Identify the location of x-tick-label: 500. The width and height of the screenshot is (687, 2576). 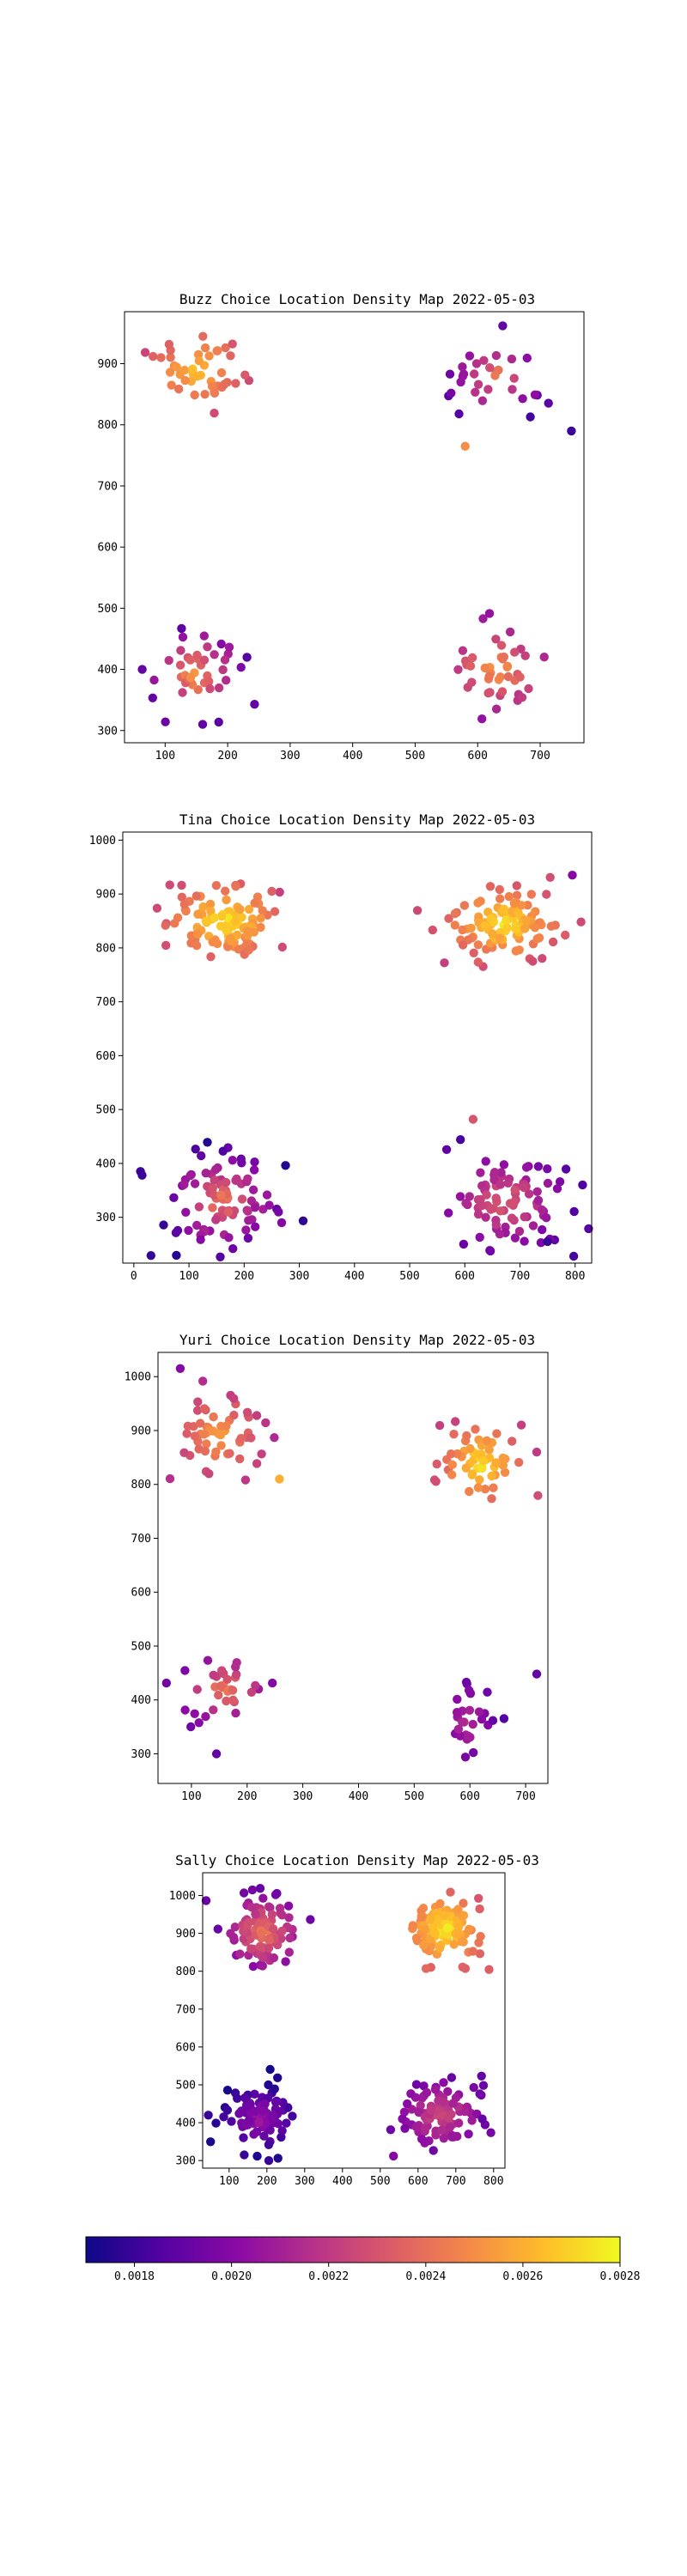
(414, 1797).